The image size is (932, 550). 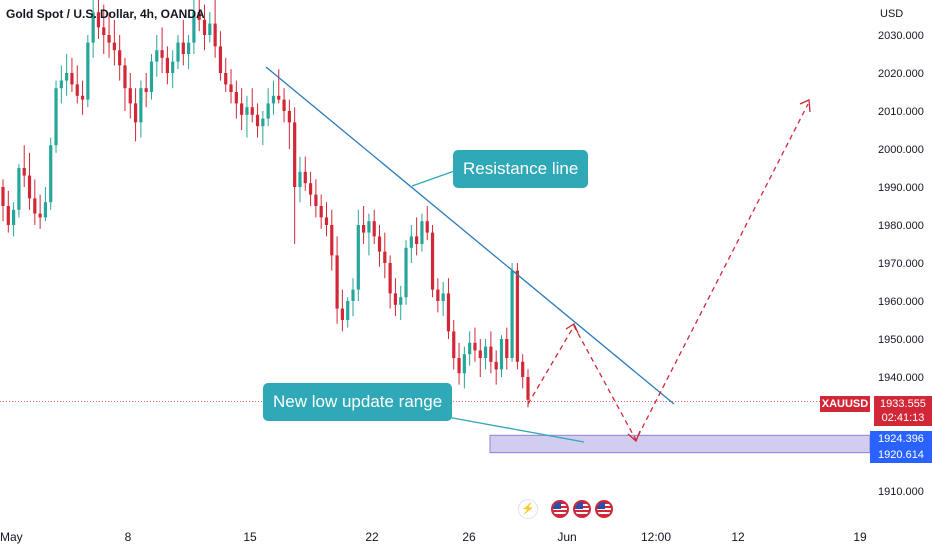 What do you see at coordinates (891, 14) in the screenshot?
I see `currency-label: USD` at bounding box center [891, 14].